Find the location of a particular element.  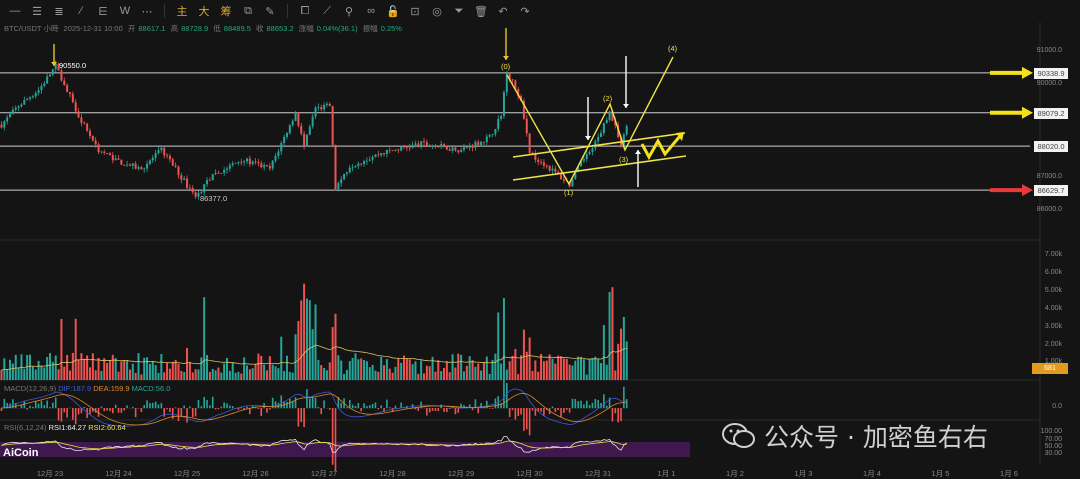

logo-text: AiCoin is located at coordinates (20, 453).